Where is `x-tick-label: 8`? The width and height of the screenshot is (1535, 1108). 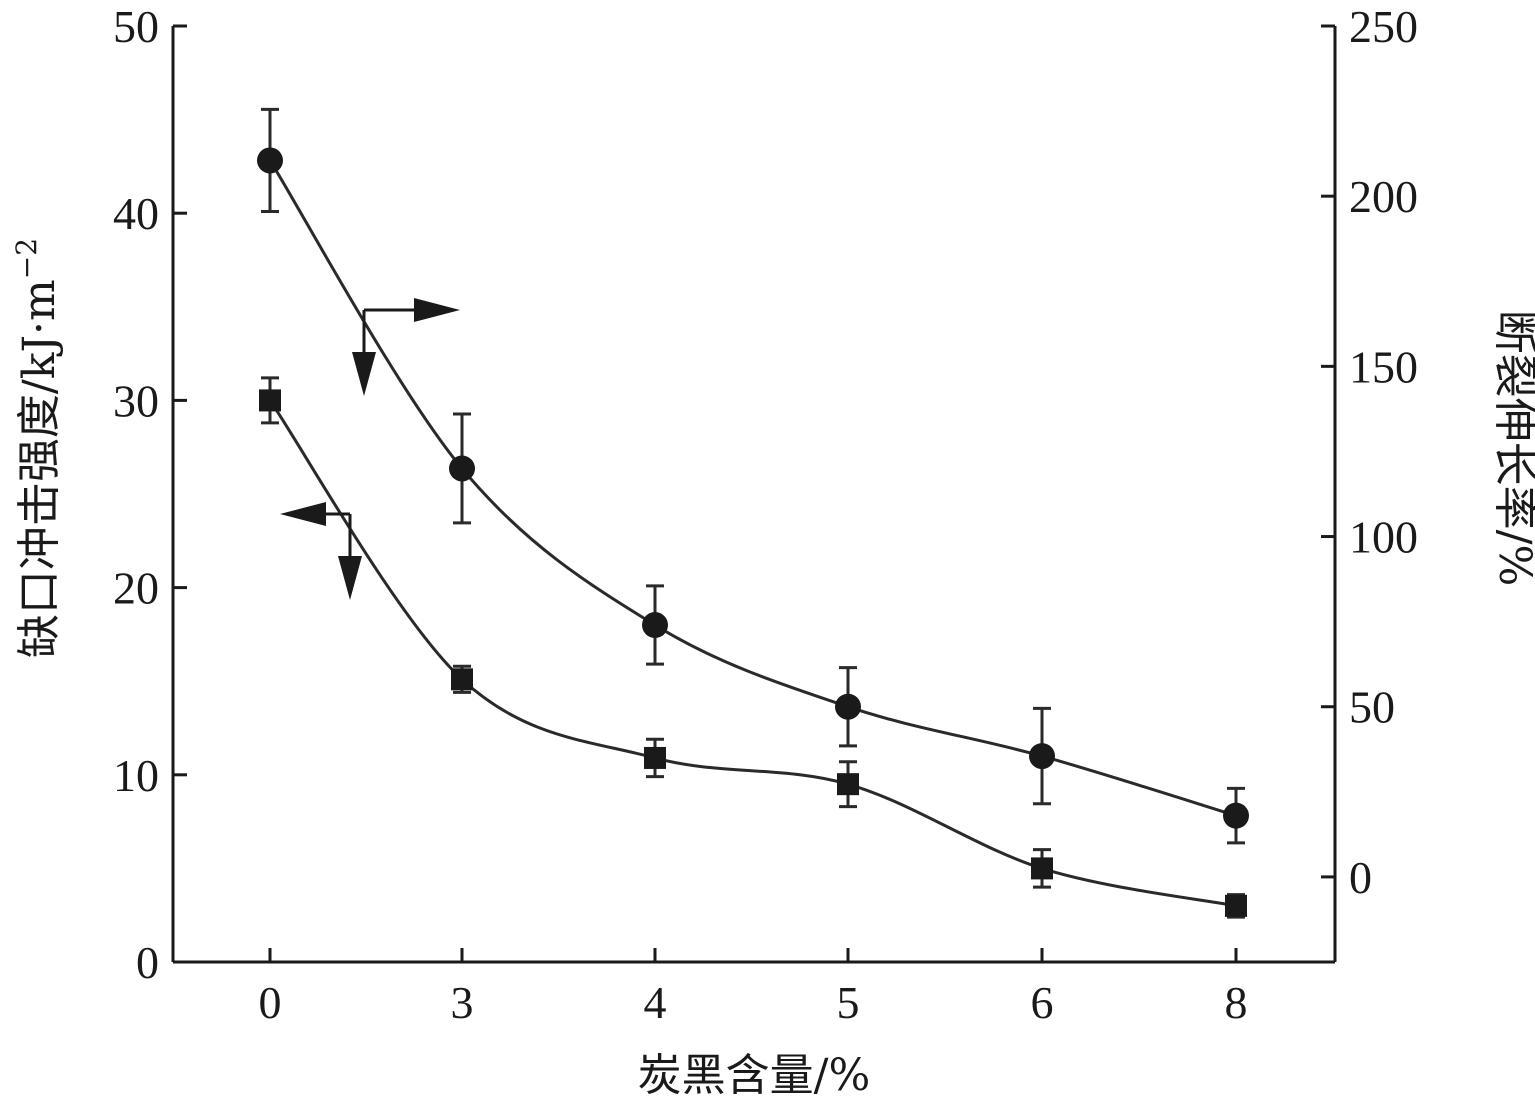 x-tick-label: 8 is located at coordinates (1236, 1002).